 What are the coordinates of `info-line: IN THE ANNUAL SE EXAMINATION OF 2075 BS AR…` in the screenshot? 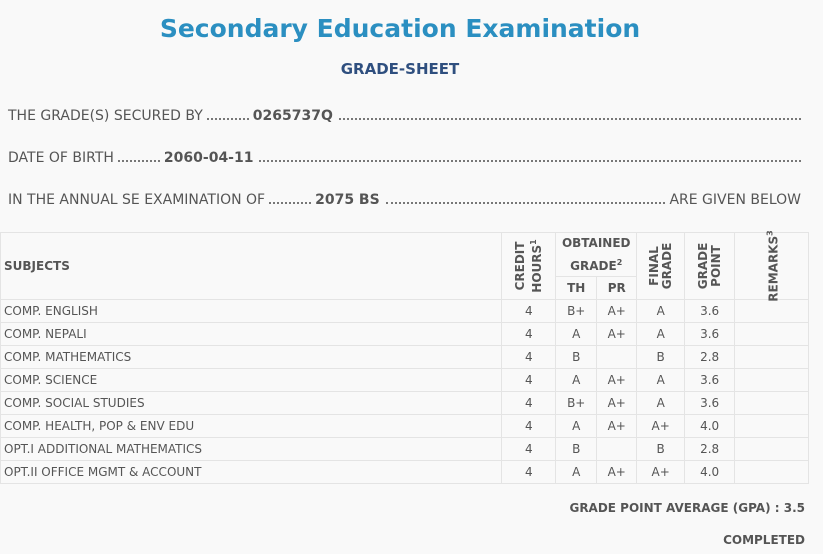 It's located at (404, 200).